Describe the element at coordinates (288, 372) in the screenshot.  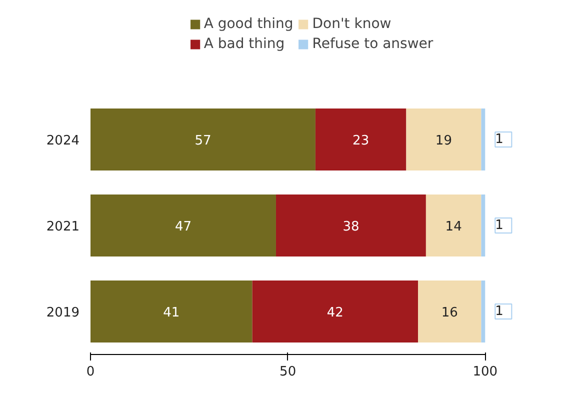
I see `x-tick-label: 50` at that location.